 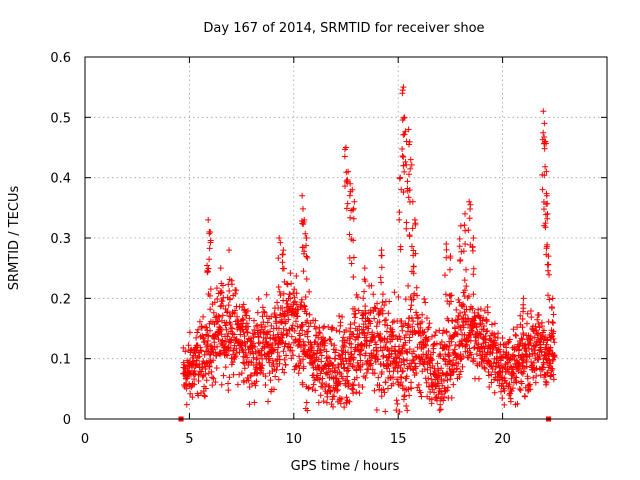 I want to click on x-tick-label: 20, so click(x=502, y=439).